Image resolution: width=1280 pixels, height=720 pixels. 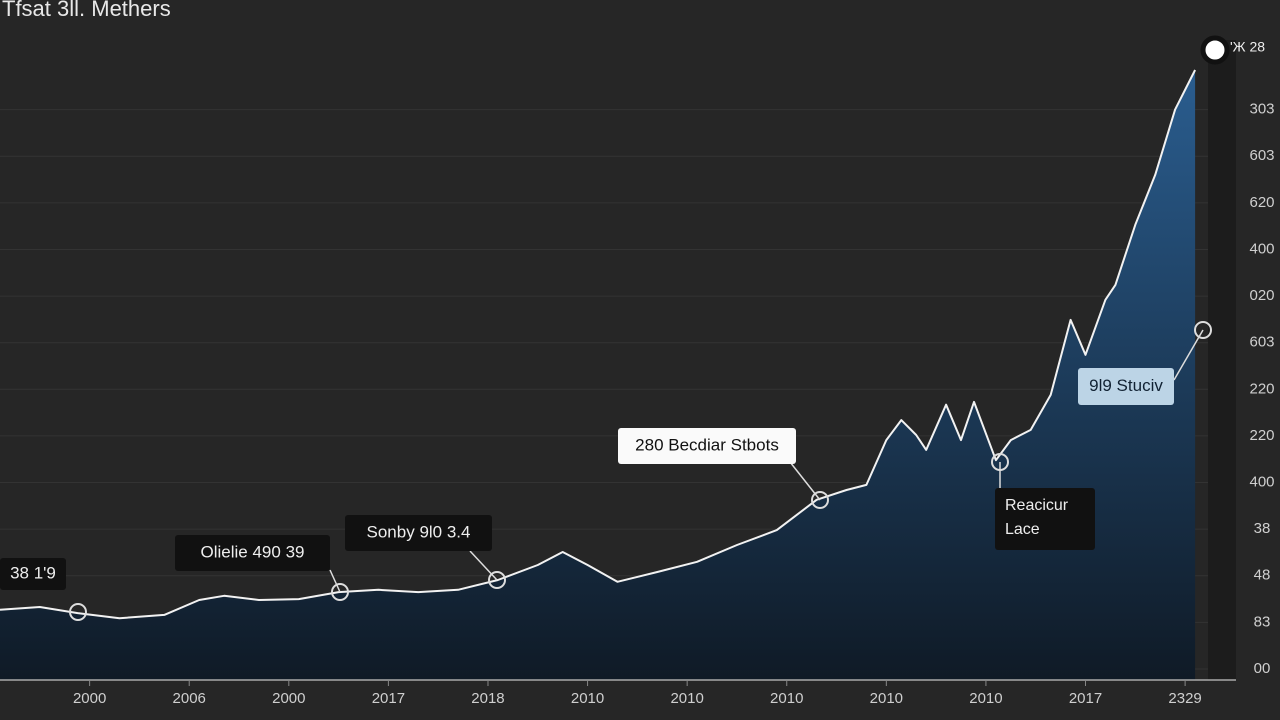 I want to click on annotation-text: 'Ж 28, so click(x=1247, y=47).